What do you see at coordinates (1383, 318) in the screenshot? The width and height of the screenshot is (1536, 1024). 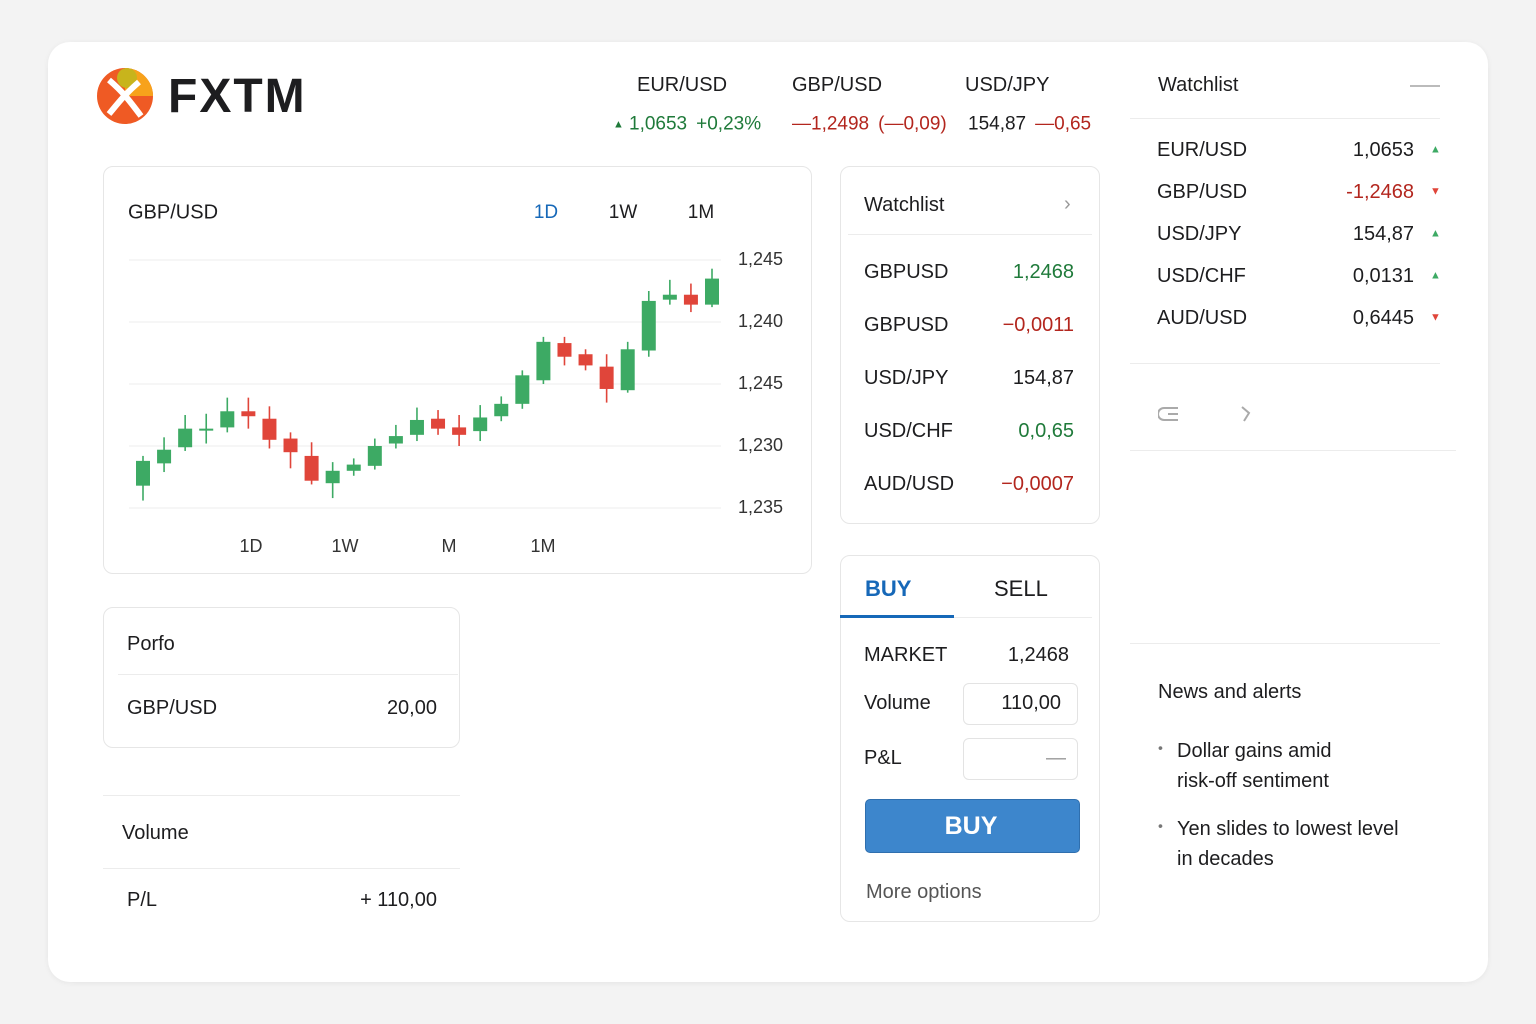 I see `side-watchlist-value: 0,6445` at bounding box center [1383, 318].